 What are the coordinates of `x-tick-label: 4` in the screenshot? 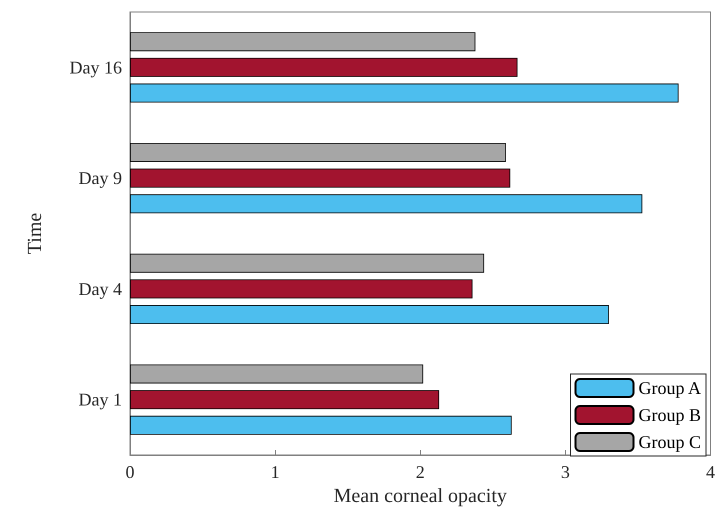 It's located at (710, 472).